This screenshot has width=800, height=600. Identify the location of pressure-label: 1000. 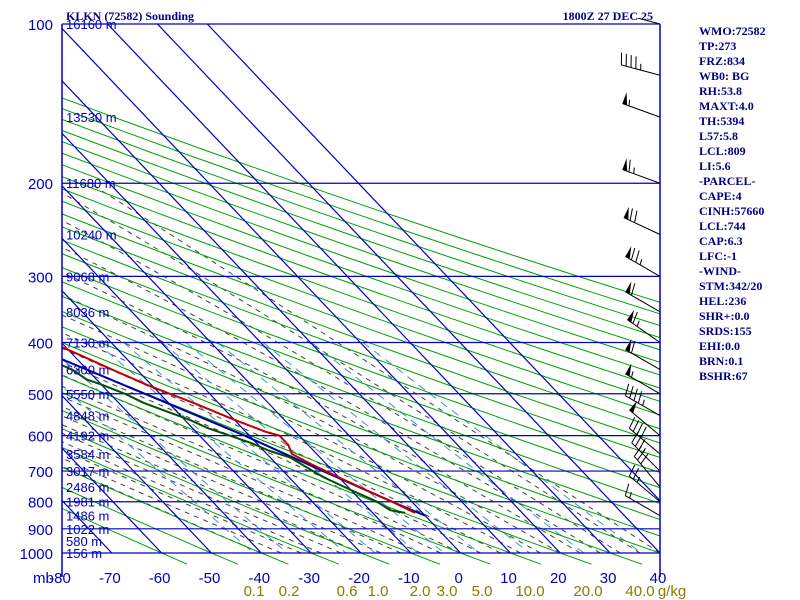
(36, 554).